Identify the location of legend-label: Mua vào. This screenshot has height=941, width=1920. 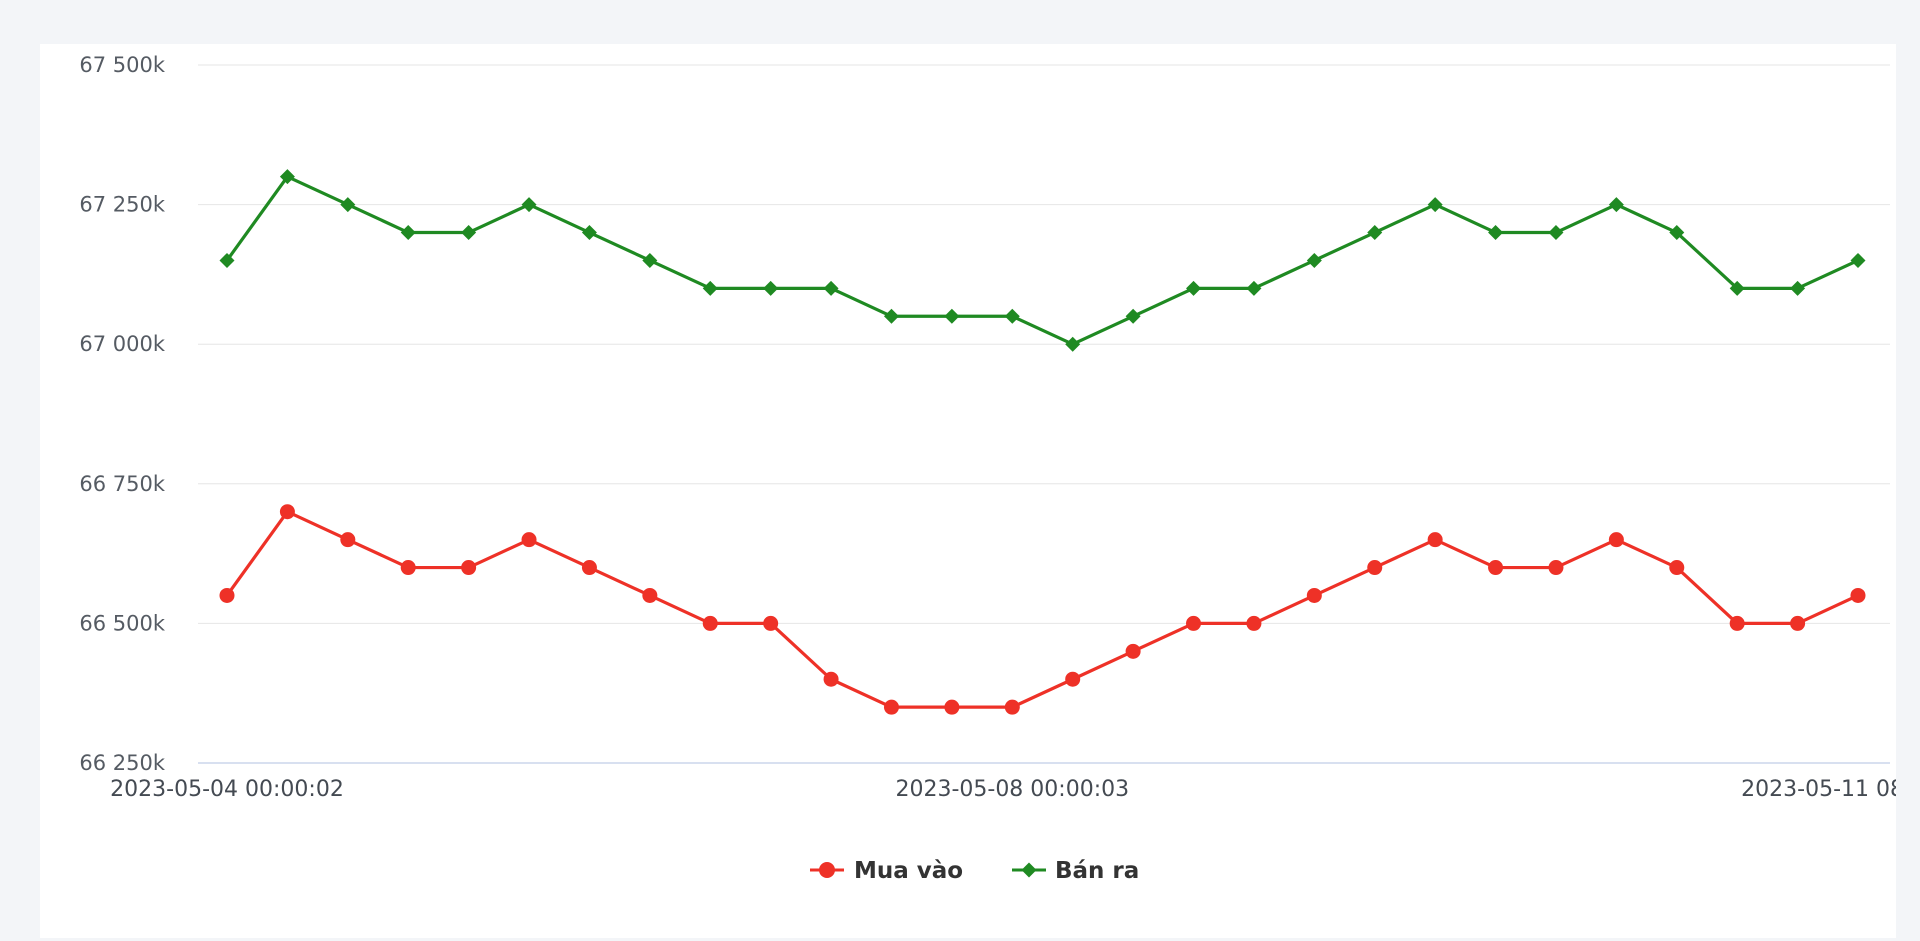
(908, 871).